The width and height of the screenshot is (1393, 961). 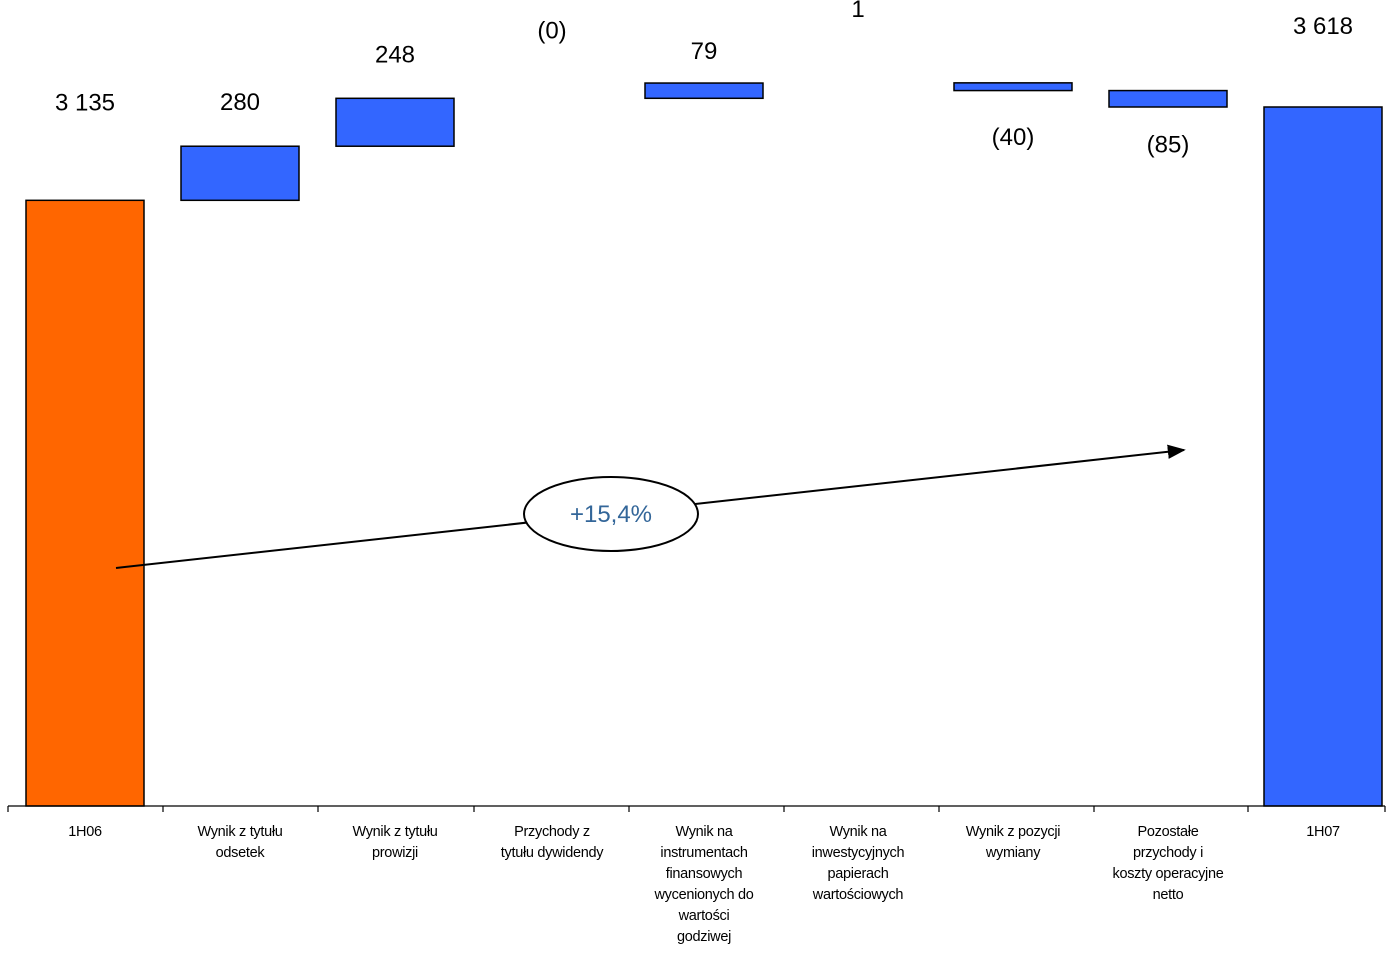 I want to click on category-label-7: Wynik z pozycji wymiany, so click(x=1013, y=842).